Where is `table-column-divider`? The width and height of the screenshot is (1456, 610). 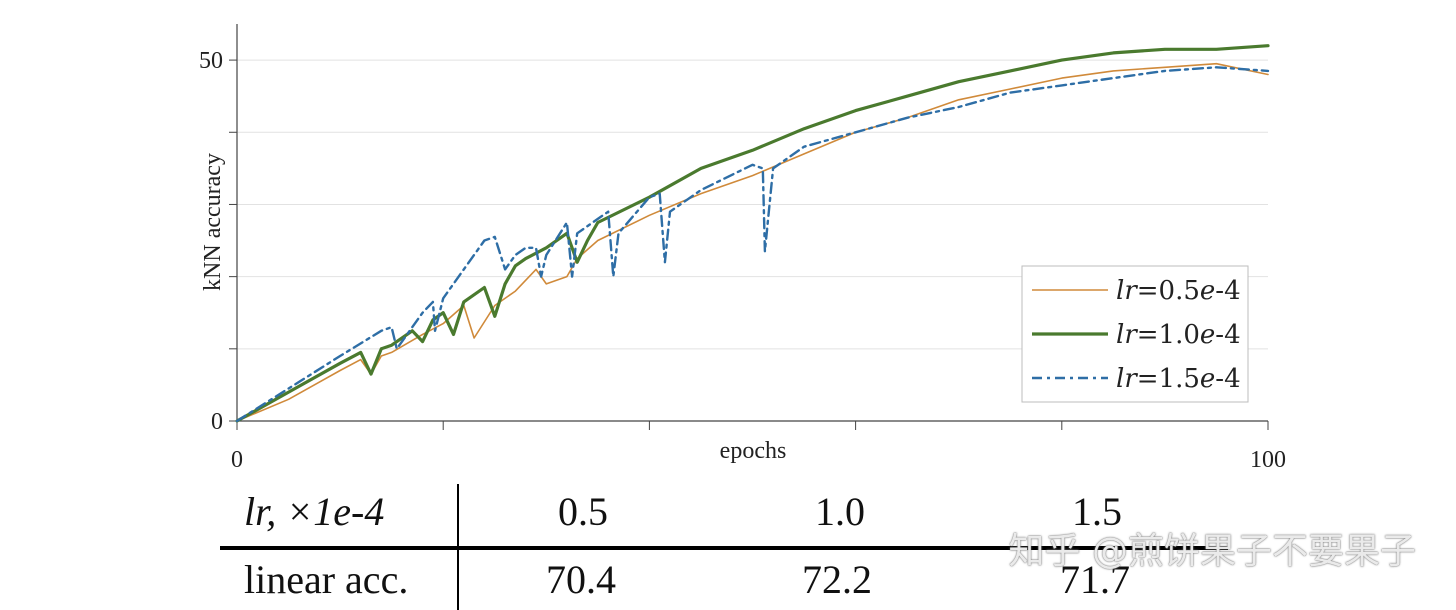 table-column-divider is located at coordinates (458, 547).